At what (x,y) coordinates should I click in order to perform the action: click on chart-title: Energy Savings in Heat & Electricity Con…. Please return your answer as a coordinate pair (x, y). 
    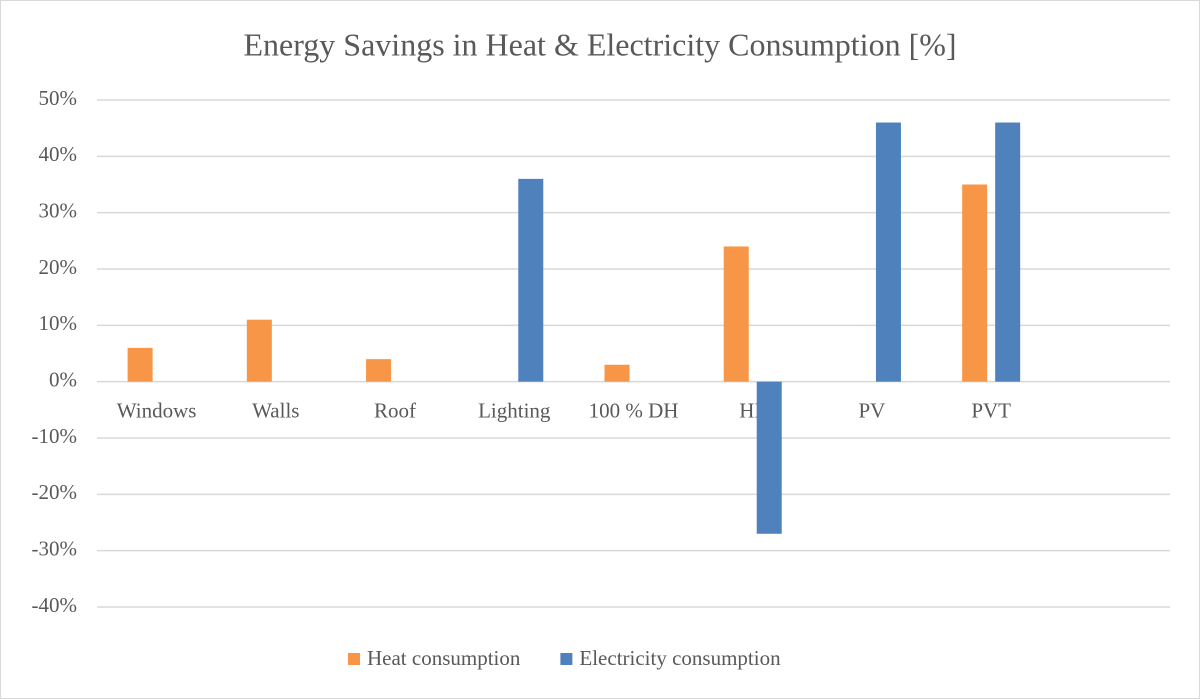
    Looking at the image, I should click on (599, 44).